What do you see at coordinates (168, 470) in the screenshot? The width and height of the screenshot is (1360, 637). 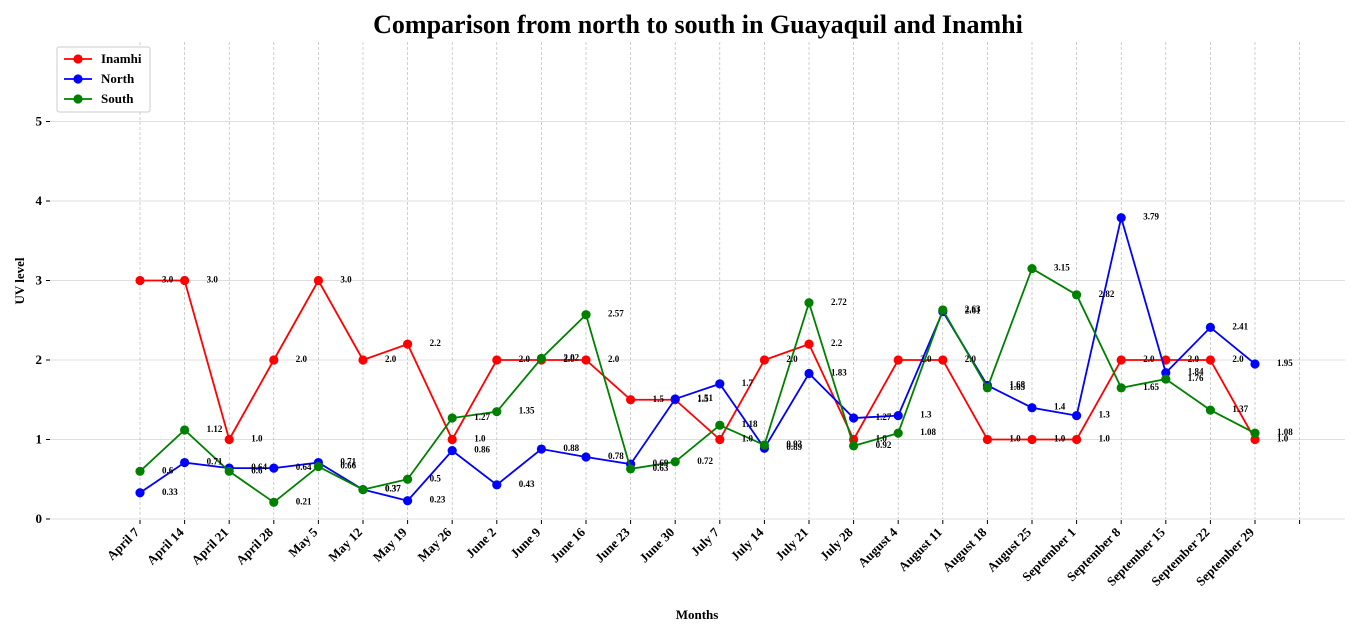 I see `data-label-south: 0.6` at bounding box center [168, 470].